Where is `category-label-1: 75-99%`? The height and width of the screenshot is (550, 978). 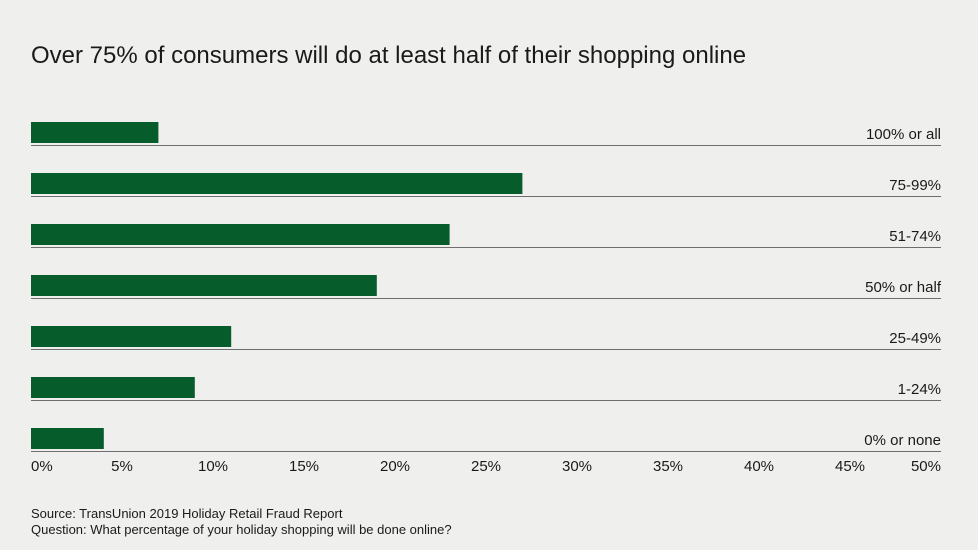 category-label-1: 75-99% is located at coordinates (915, 185).